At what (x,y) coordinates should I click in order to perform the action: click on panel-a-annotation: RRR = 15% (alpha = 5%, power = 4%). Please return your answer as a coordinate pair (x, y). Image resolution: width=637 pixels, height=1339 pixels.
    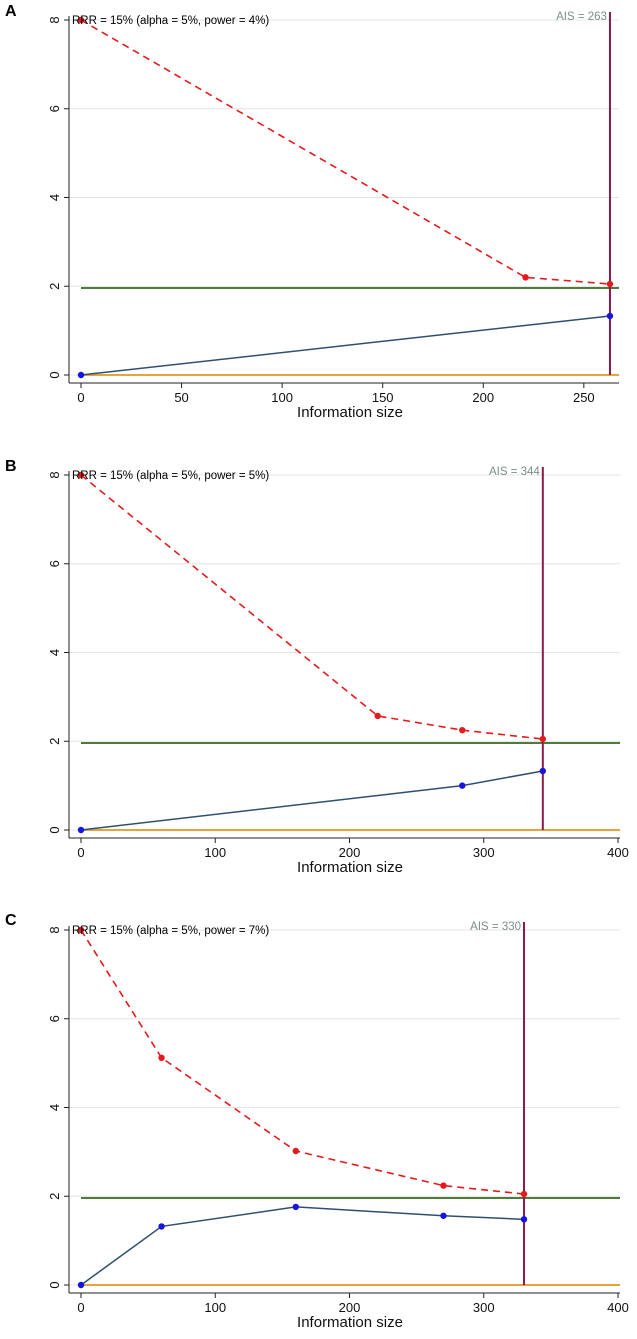
    Looking at the image, I should click on (170, 21).